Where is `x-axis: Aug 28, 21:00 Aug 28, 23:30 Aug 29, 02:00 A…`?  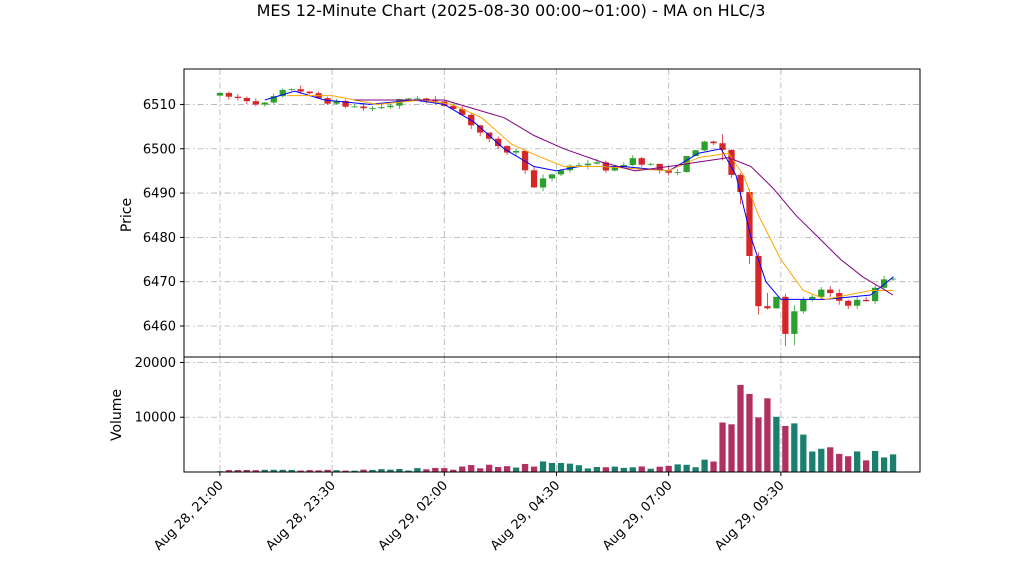 x-axis: Aug 28, 21:00 Aug 28, 23:30 Aug 29, 02:00 A… is located at coordinates (469, 513).